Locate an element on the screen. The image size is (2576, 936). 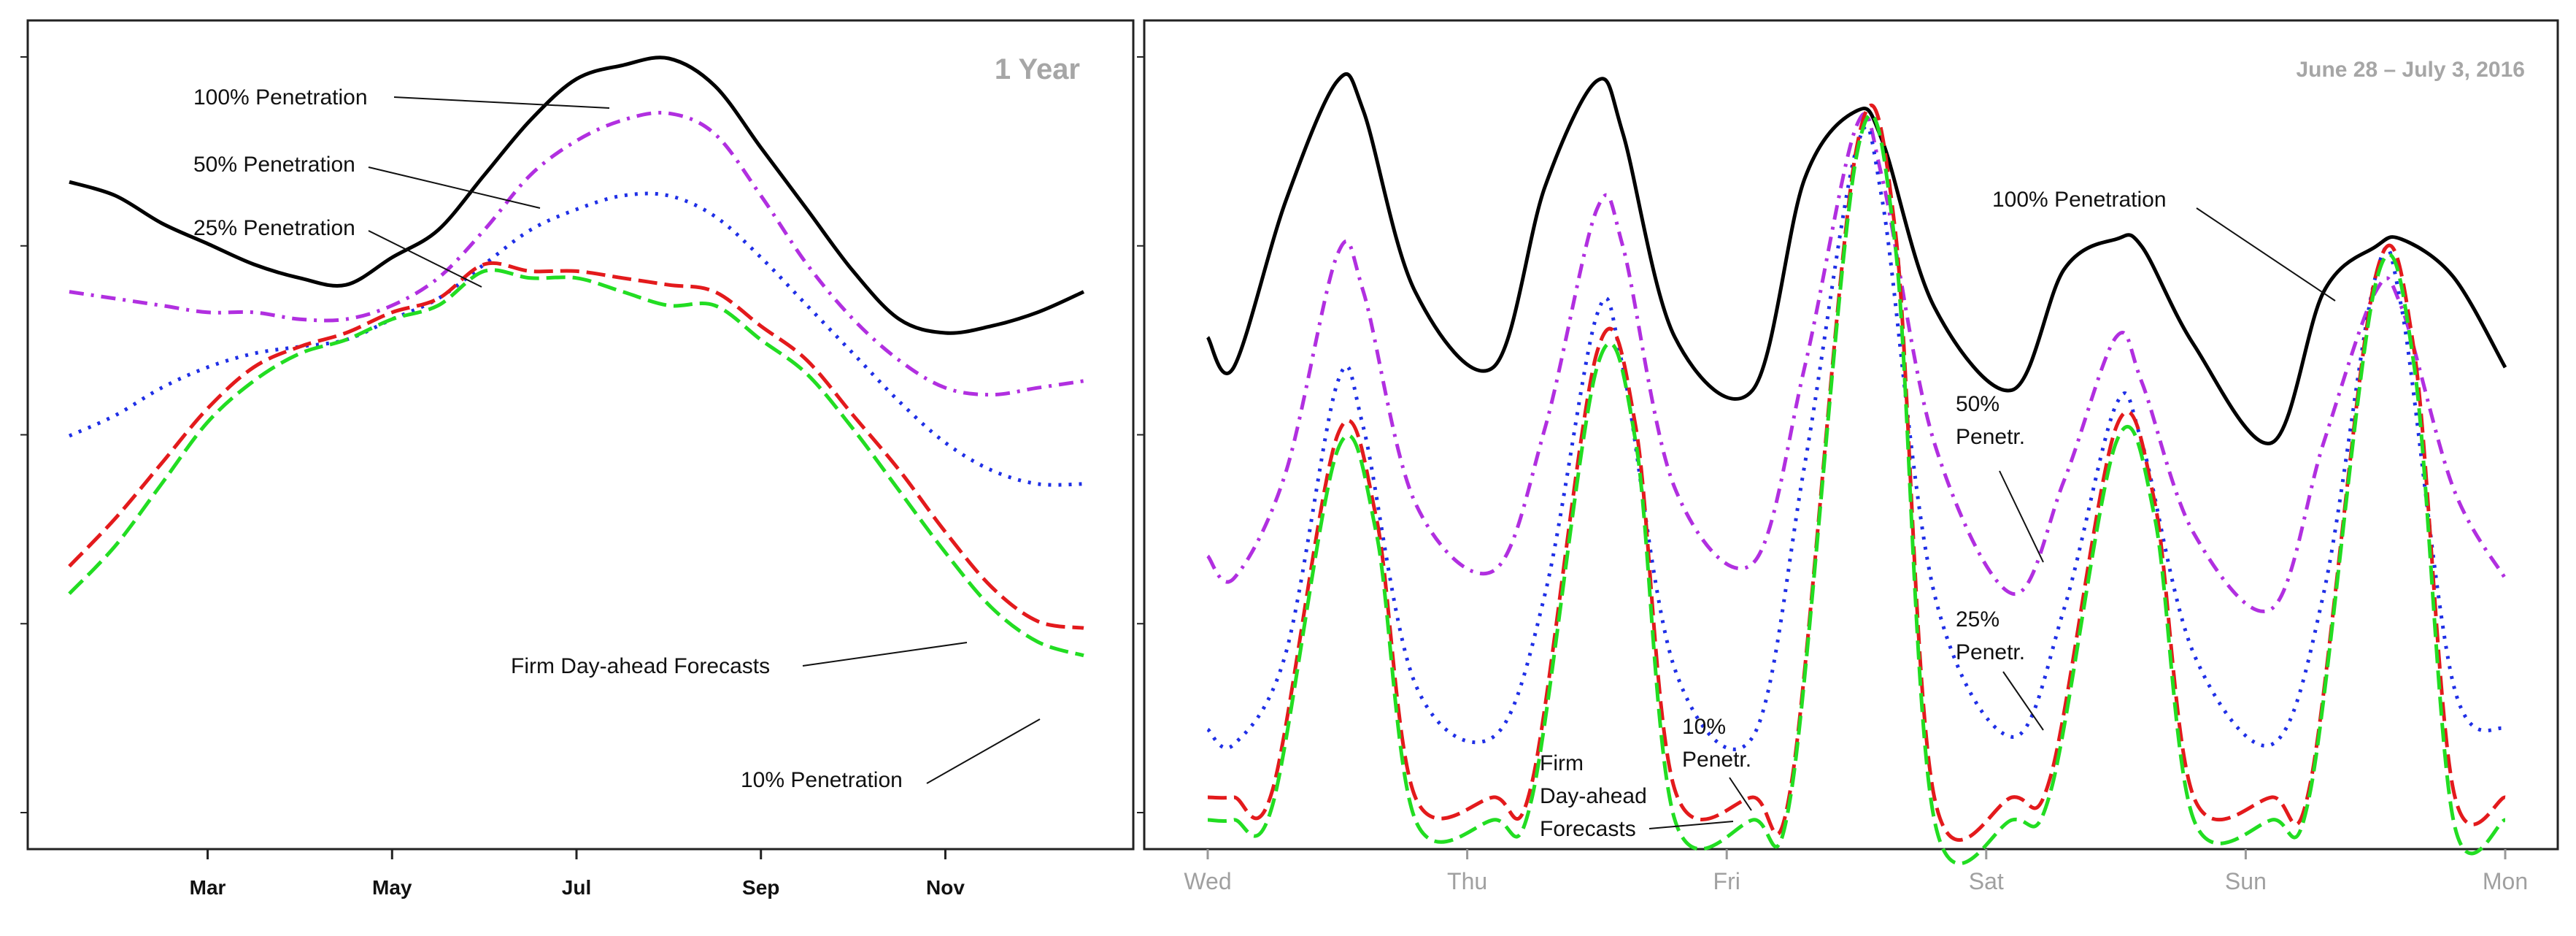
right-annotation-100: 100% Penetration is located at coordinates (2079, 200).